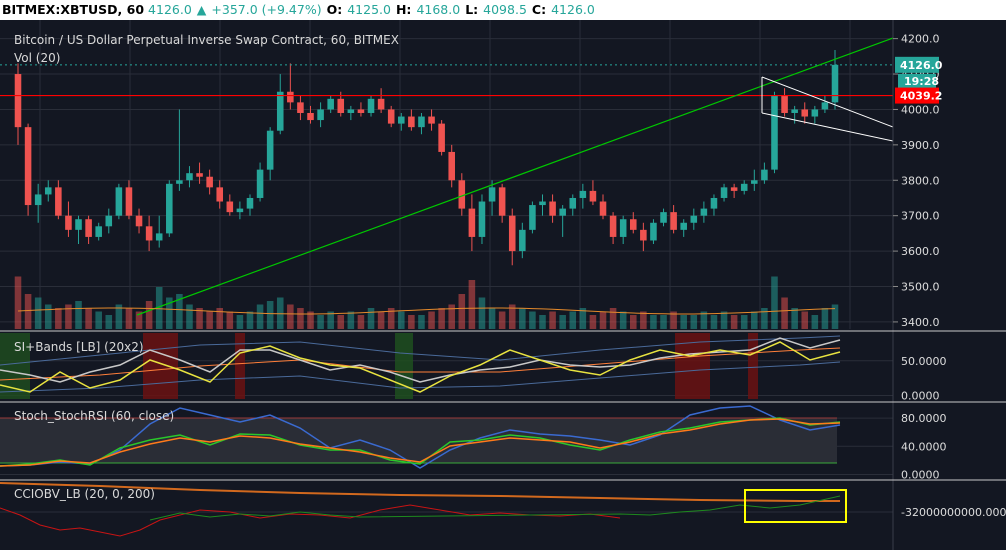 This screenshot has width=1006, height=550. Describe the element at coordinates (573, 9) in the screenshot. I see `close-value: 4126.0` at that location.